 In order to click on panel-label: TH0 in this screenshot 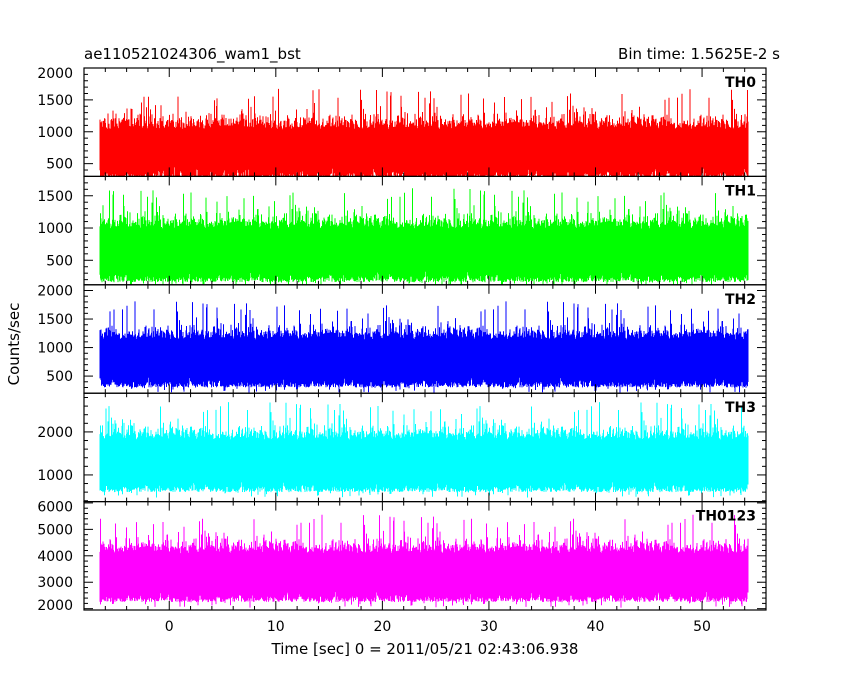, I will do `click(740, 83)`.